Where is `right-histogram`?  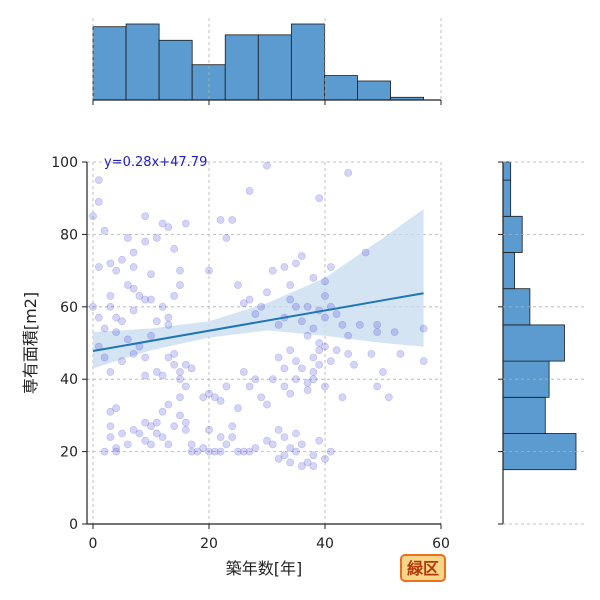
right-histogram is located at coordinates (537, 343).